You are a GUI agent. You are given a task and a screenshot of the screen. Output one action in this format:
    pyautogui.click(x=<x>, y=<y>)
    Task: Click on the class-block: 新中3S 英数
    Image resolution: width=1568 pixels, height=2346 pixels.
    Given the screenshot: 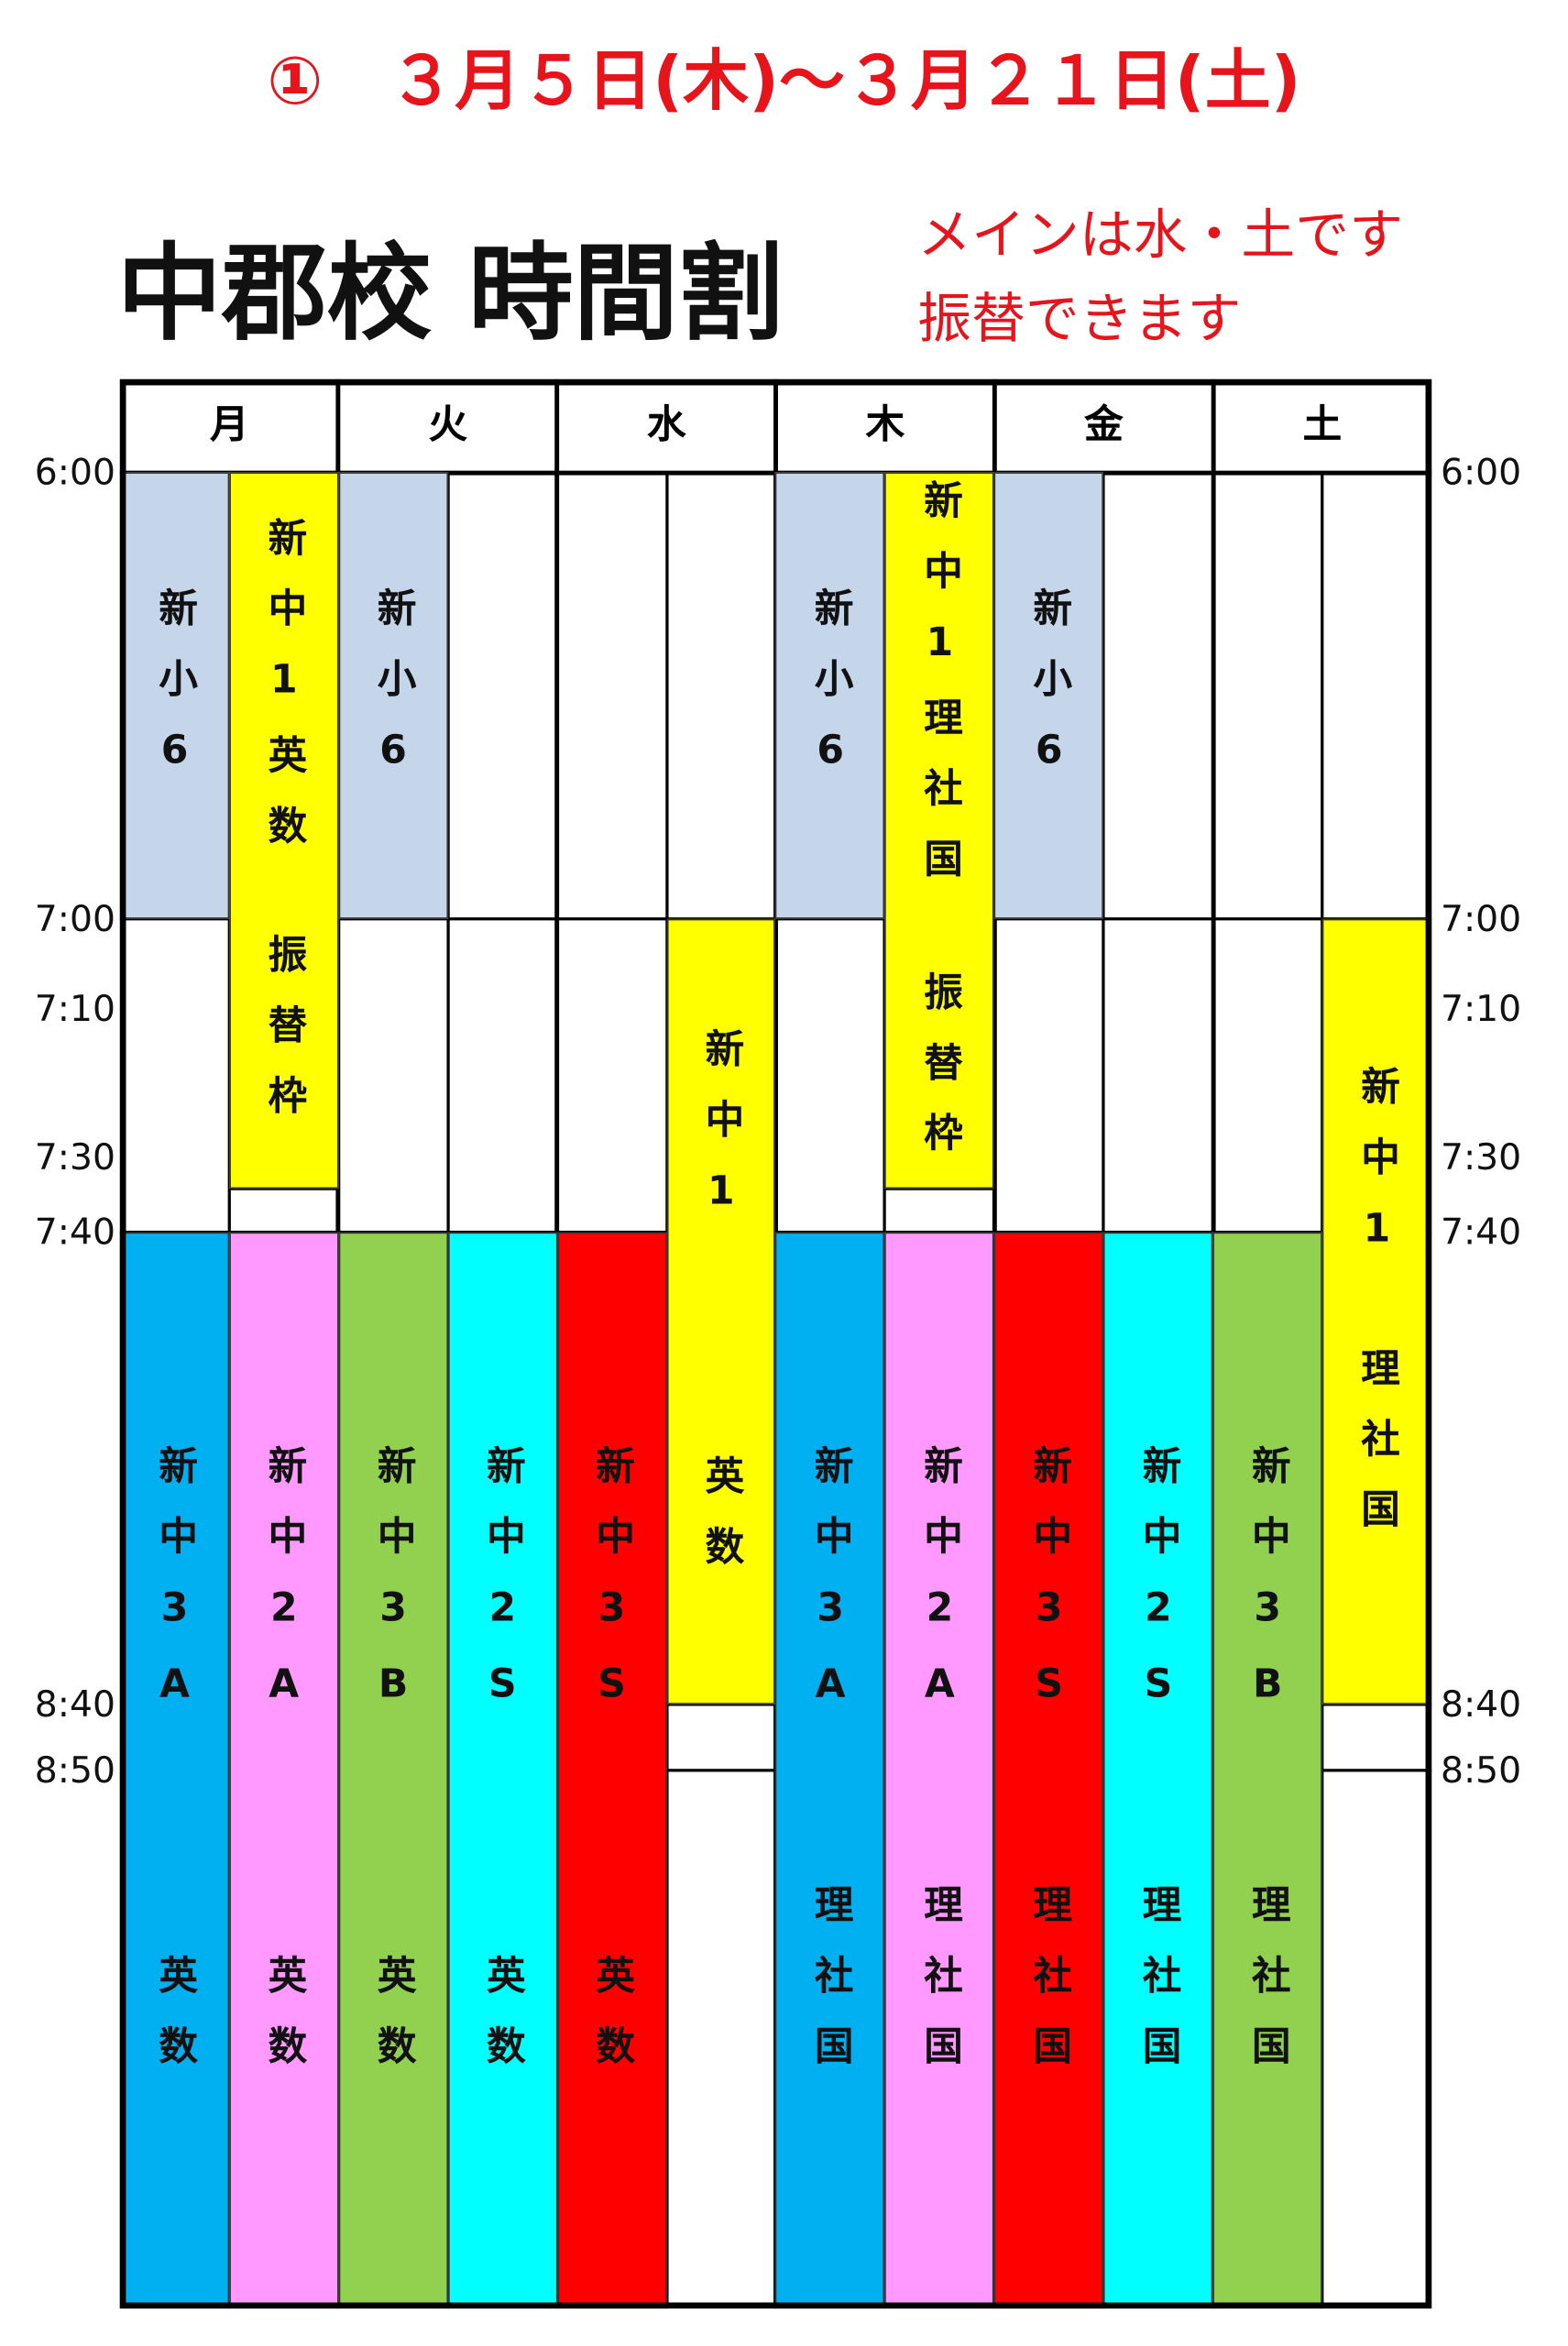 What is the action you would take?
    pyautogui.click(x=611, y=1770)
    